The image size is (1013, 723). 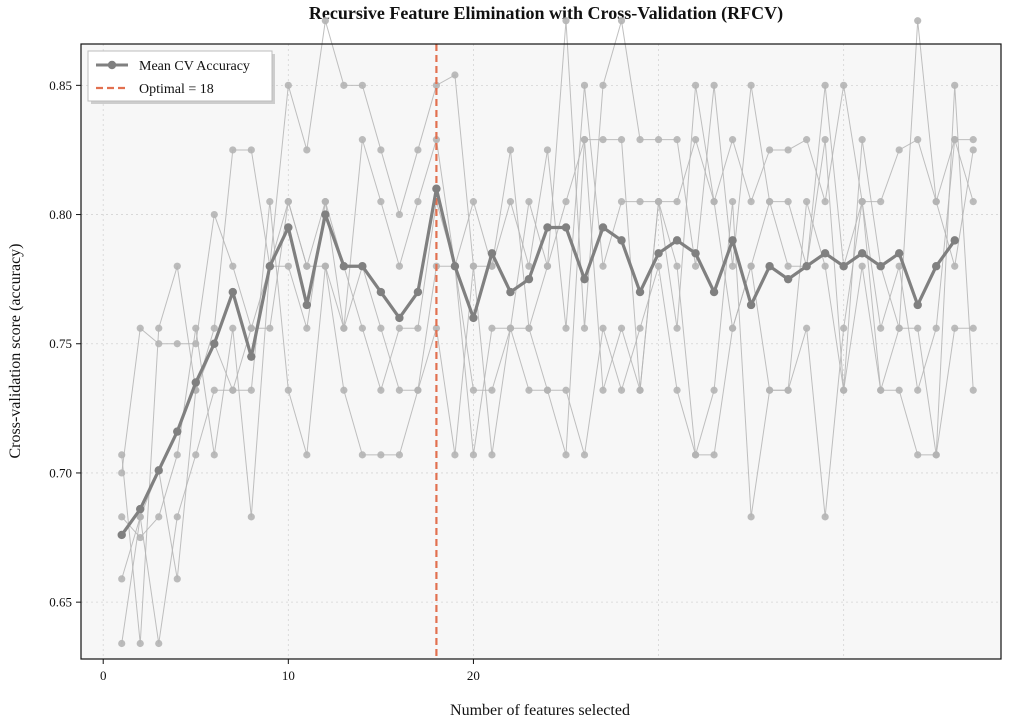 I want to click on y-tick-label: 0.80, so click(x=60, y=214).